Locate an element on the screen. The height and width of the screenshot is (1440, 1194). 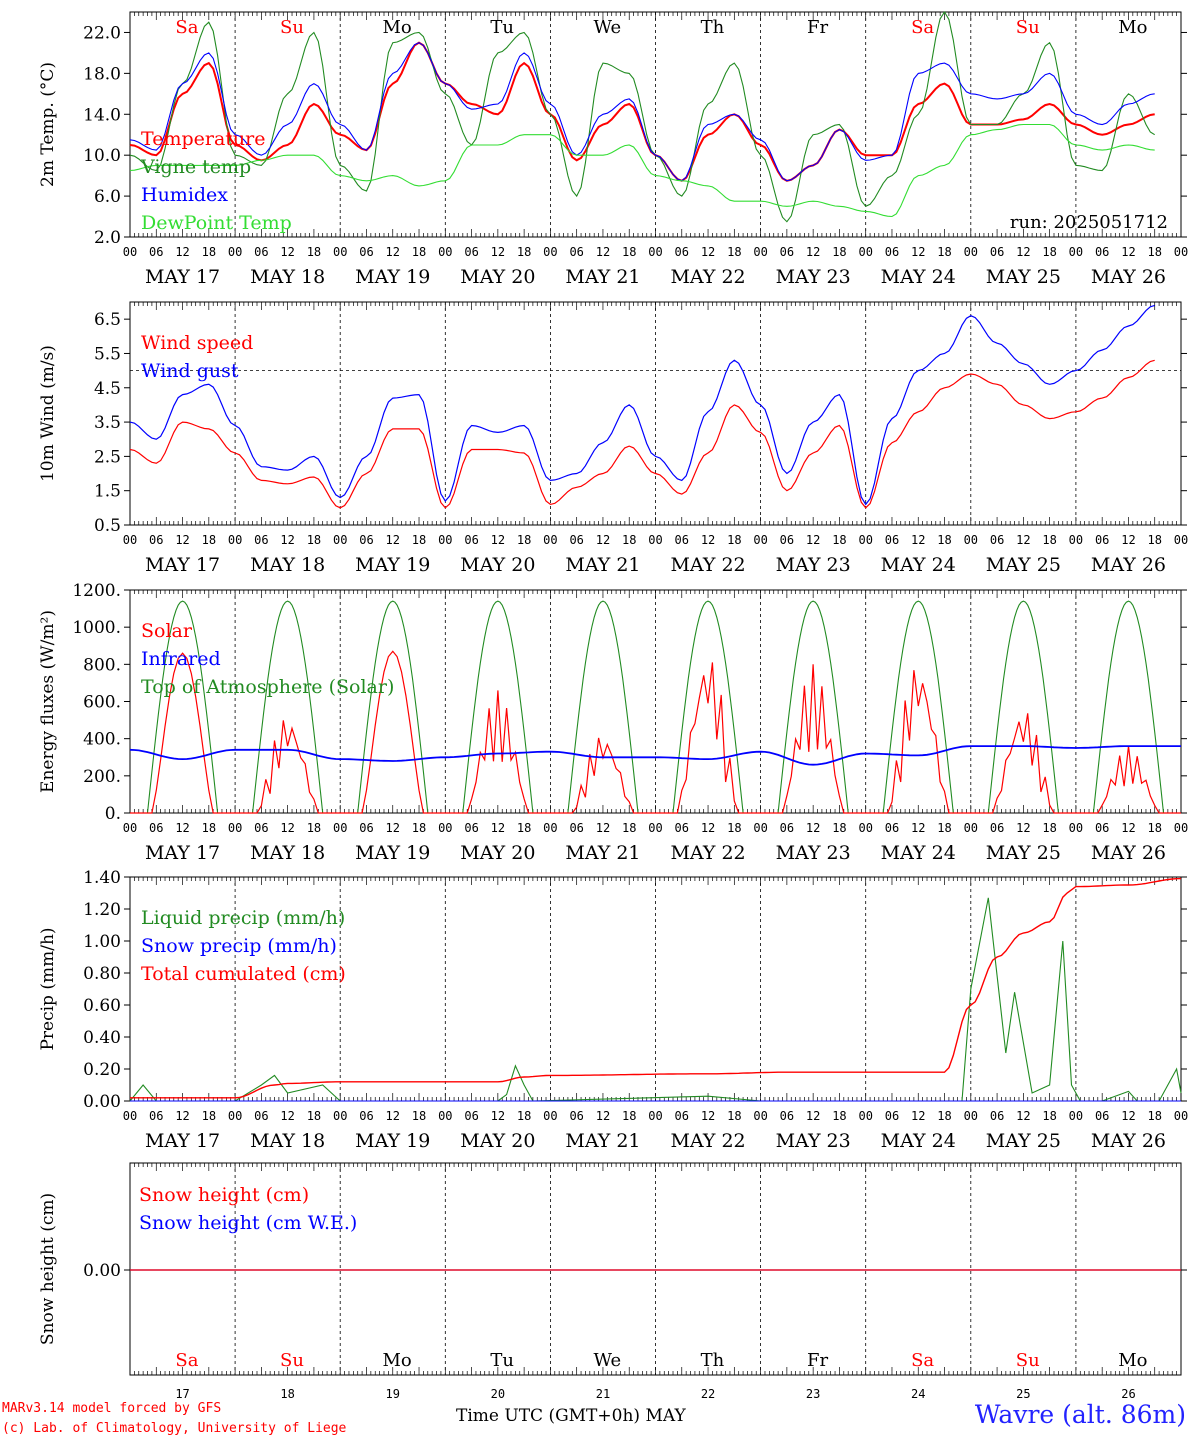
legend-entry: Liquid precip (mm/h) is located at coordinates (243, 918).